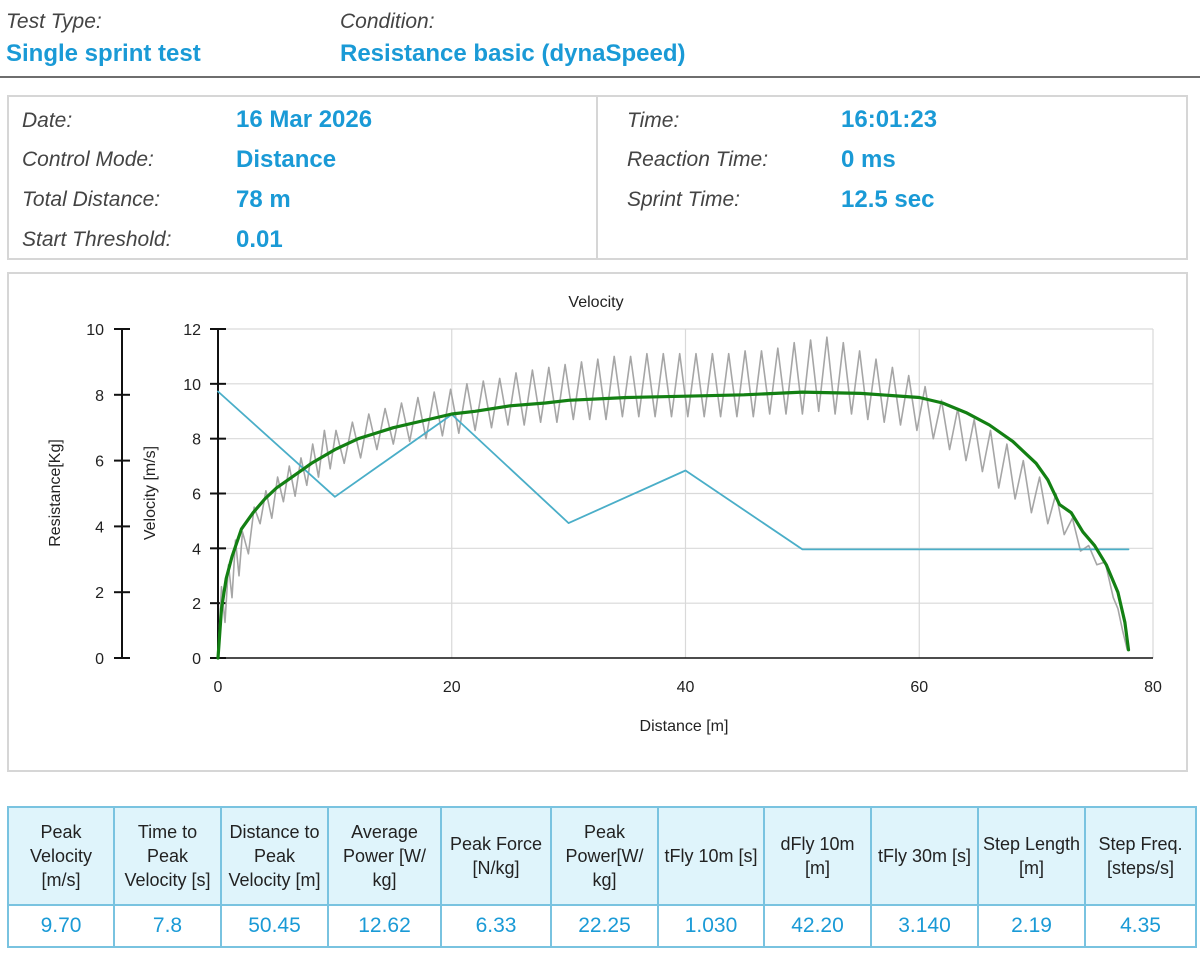 This screenshot has height=954, width=1200. I want to click on info-divider, so click(597, 177).